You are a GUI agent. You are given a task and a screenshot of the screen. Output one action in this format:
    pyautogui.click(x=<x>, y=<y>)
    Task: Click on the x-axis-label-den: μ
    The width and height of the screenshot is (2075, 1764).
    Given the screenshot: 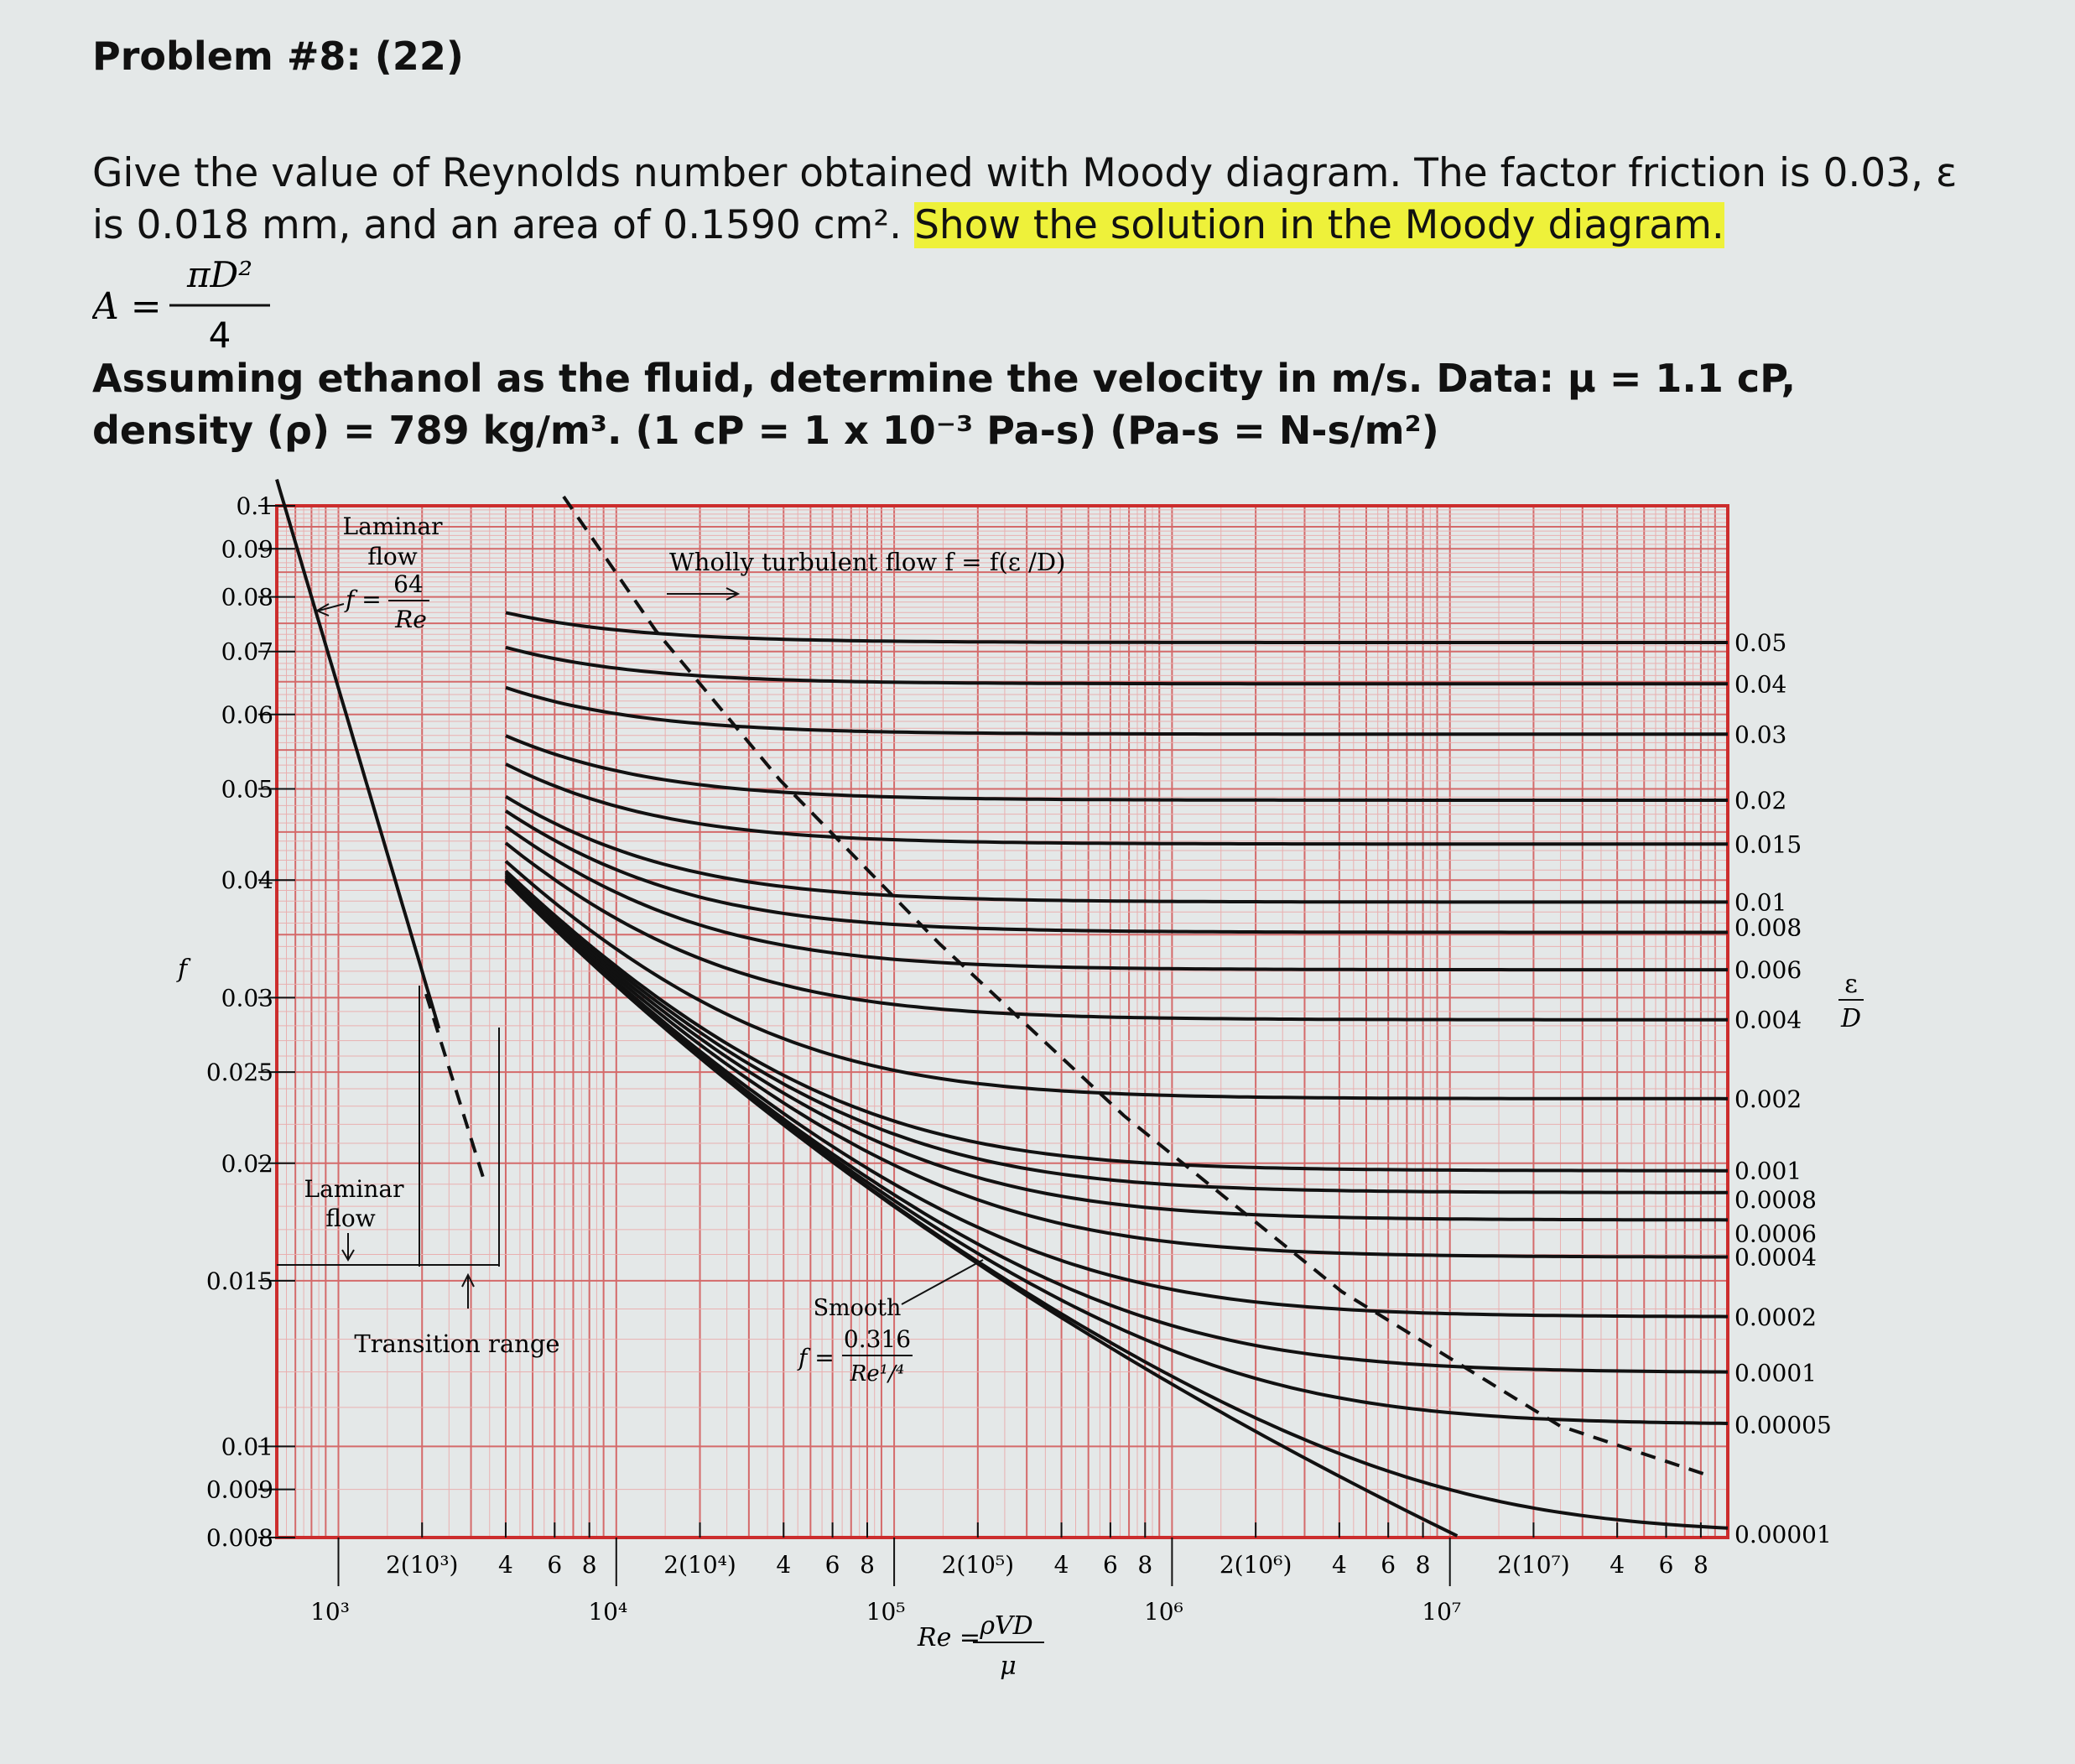 What is the action you would take?
    pyautogui.click(x=1008, y=1666)
    